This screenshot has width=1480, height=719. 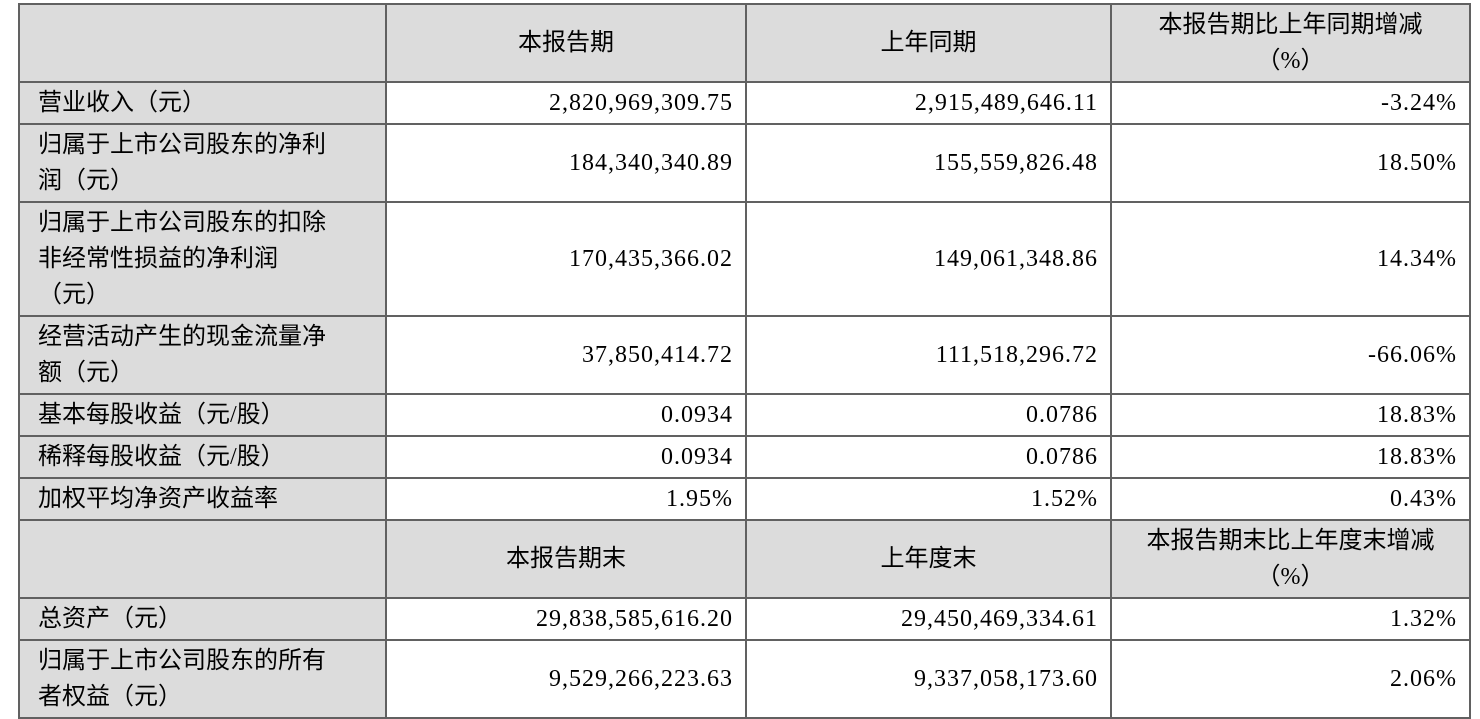 What do you see at coordinates (566, 559) in the screenshot?
I see `header-current-period-end: 本报告期末` at bounding box center [566, 559].